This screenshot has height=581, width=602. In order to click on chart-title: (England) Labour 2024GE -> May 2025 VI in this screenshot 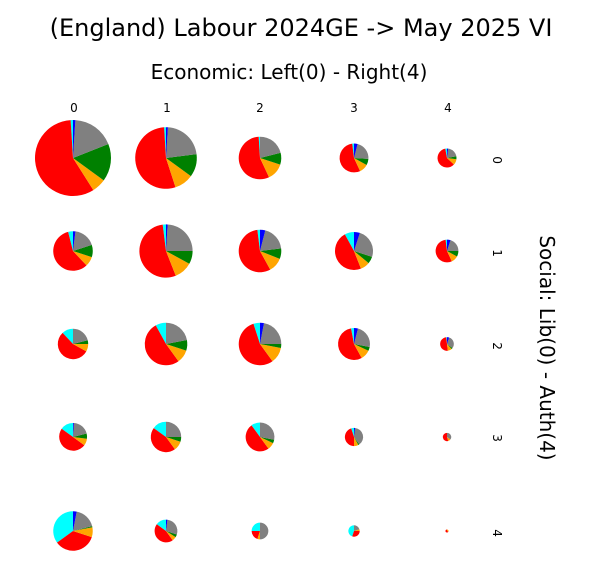, I will do `click(301, 28)`.